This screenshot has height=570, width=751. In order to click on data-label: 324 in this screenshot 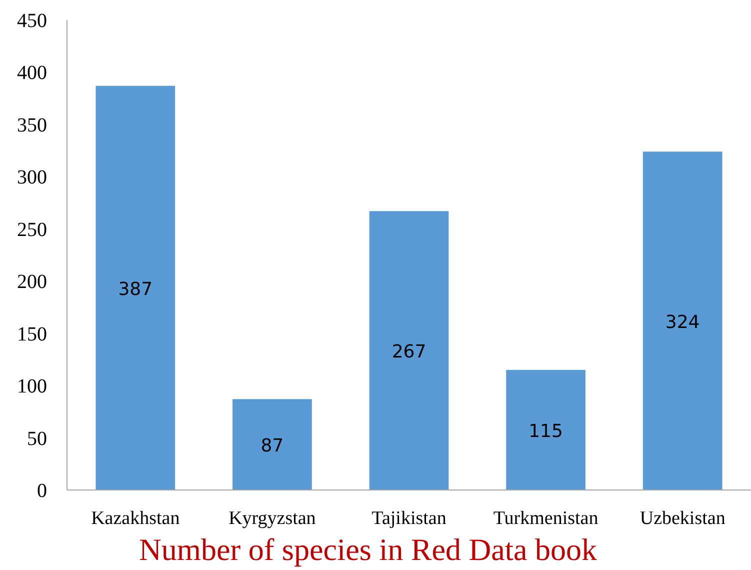, I will do `click(682, 322)`.